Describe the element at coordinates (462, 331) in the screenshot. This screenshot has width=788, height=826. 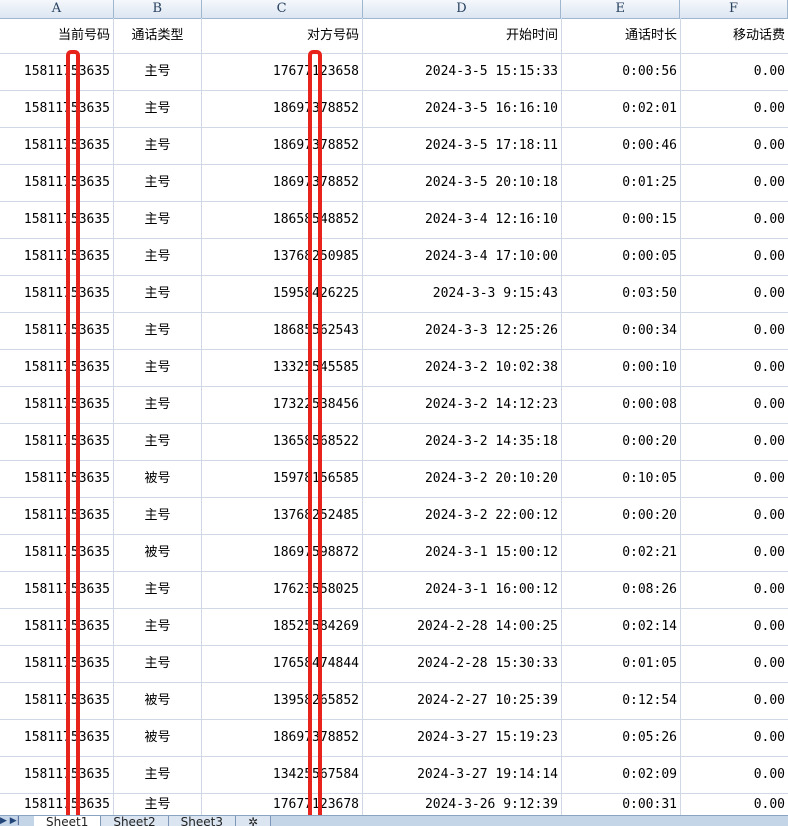
I see `start-time-cell: 2024-3-3 12:25:26` at that location.